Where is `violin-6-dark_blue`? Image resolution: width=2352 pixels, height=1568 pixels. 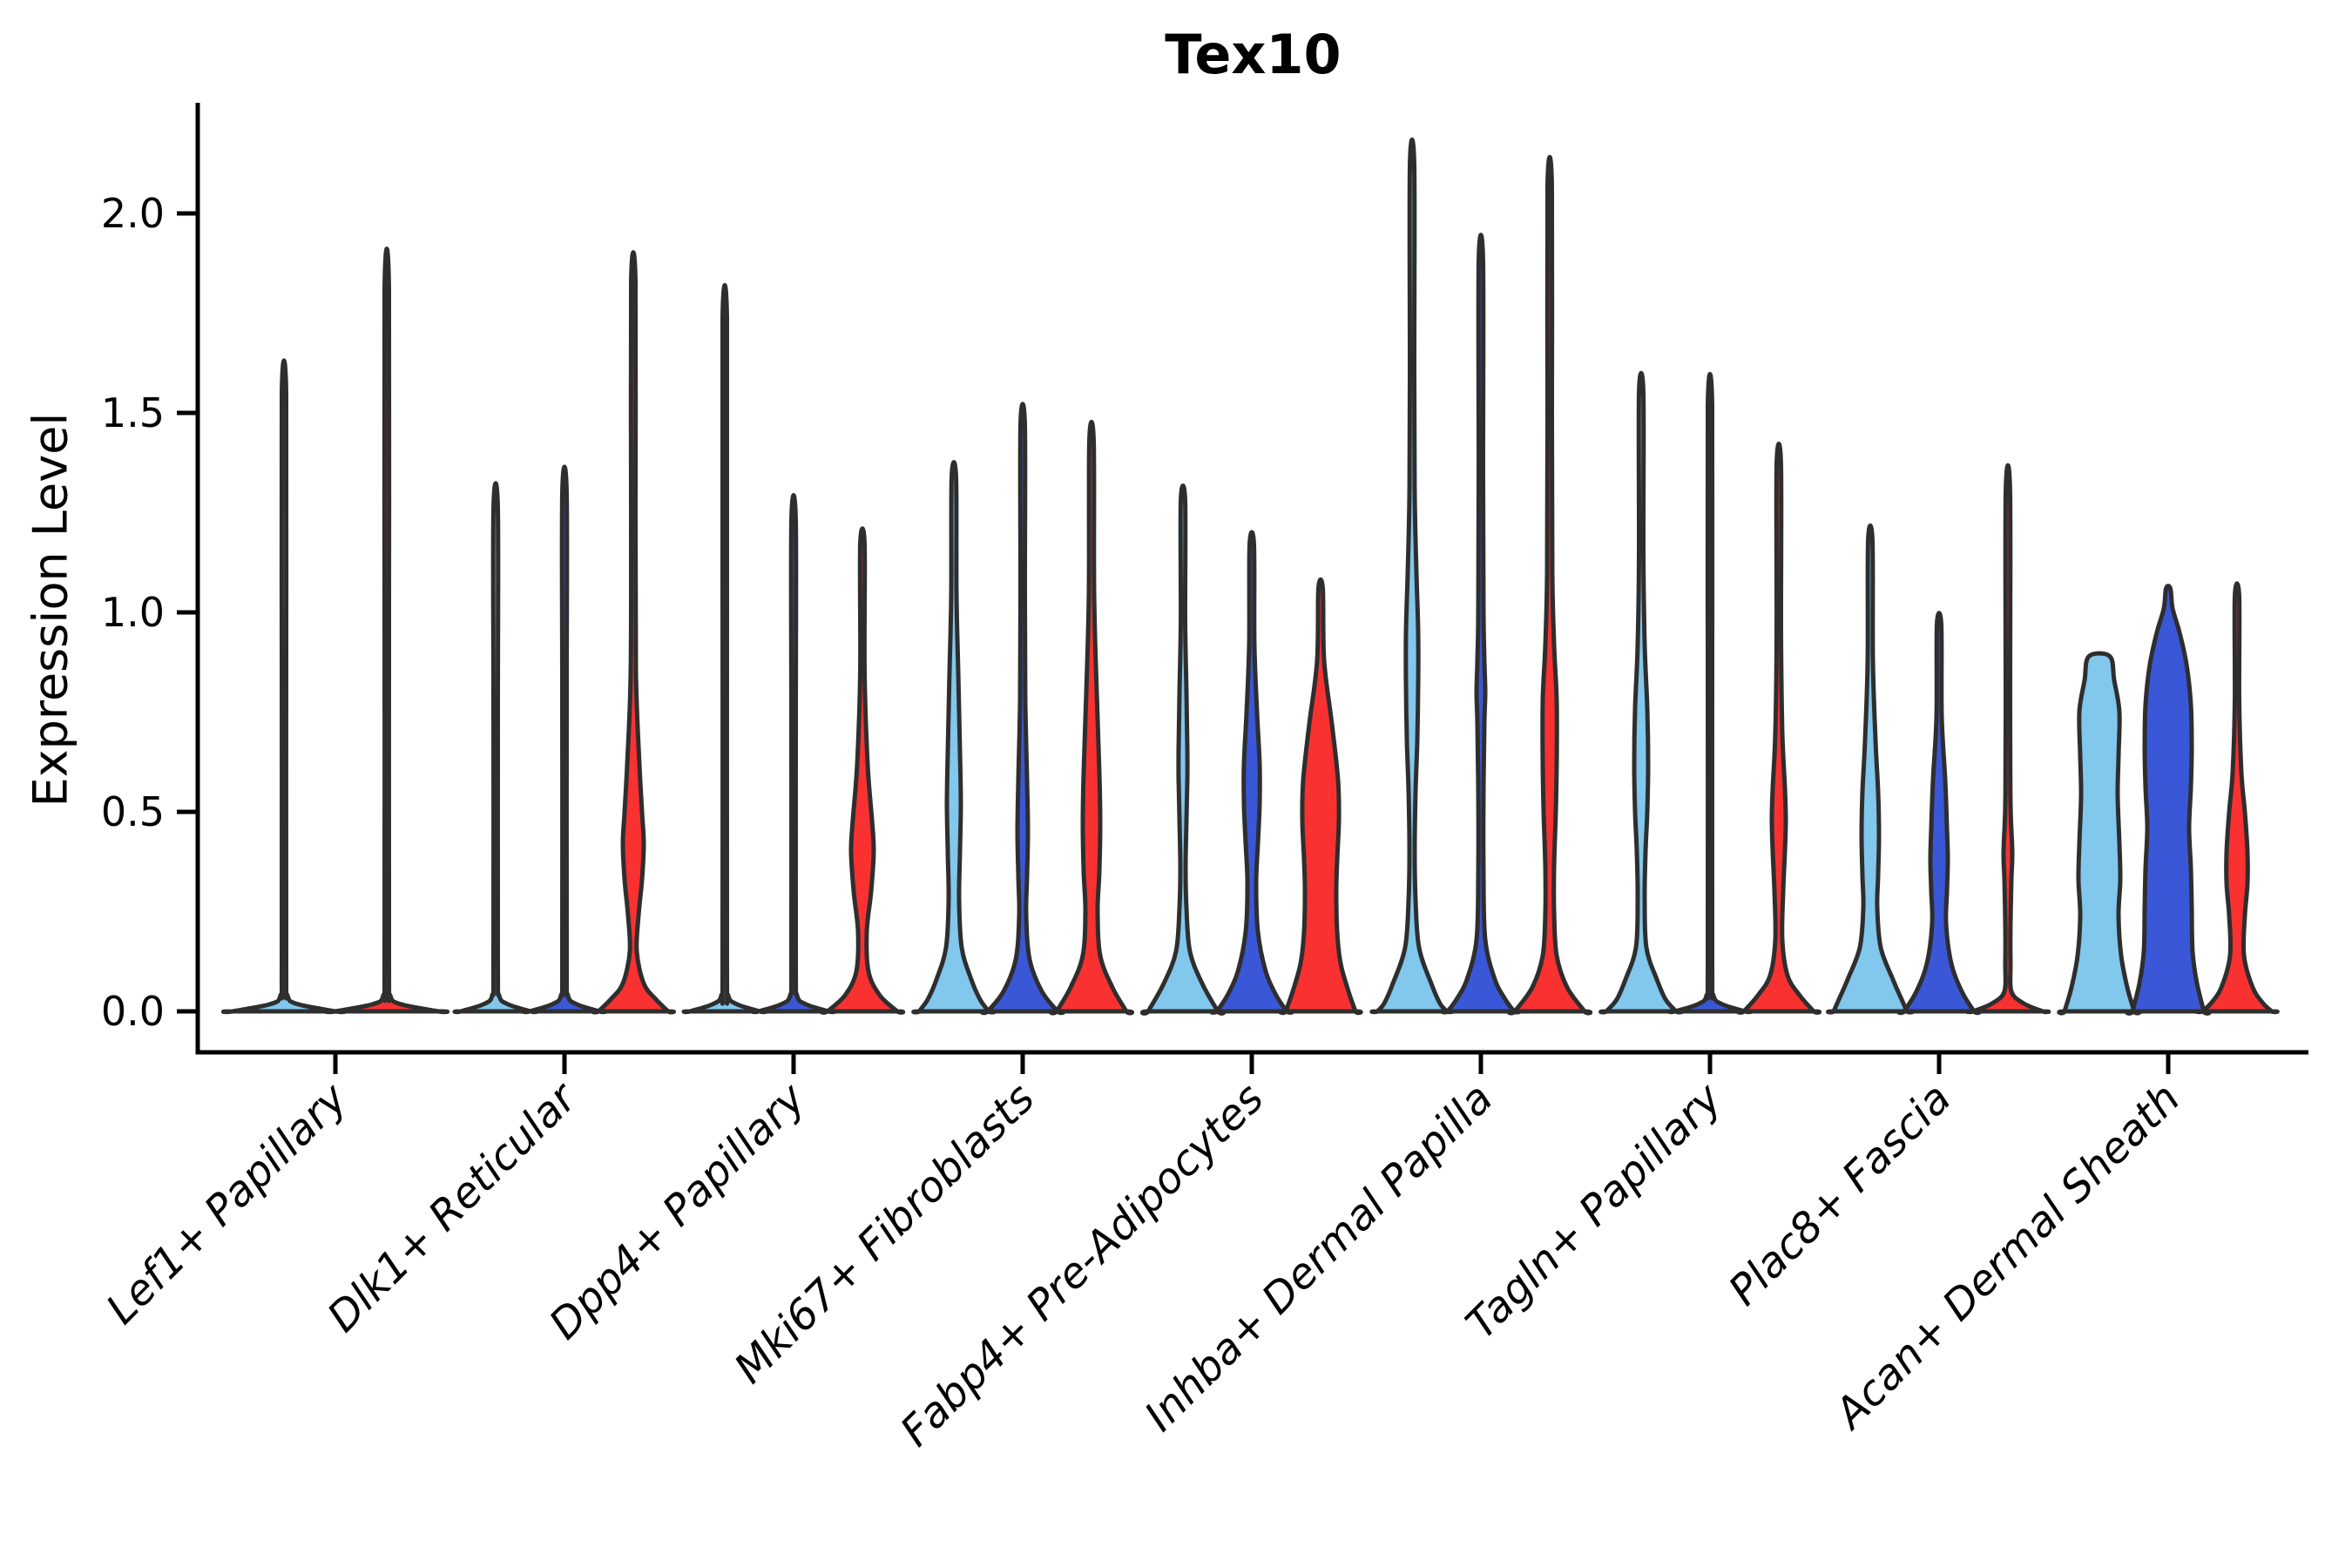
violin-6-dark_blue is located at coordinates (1481, 624).